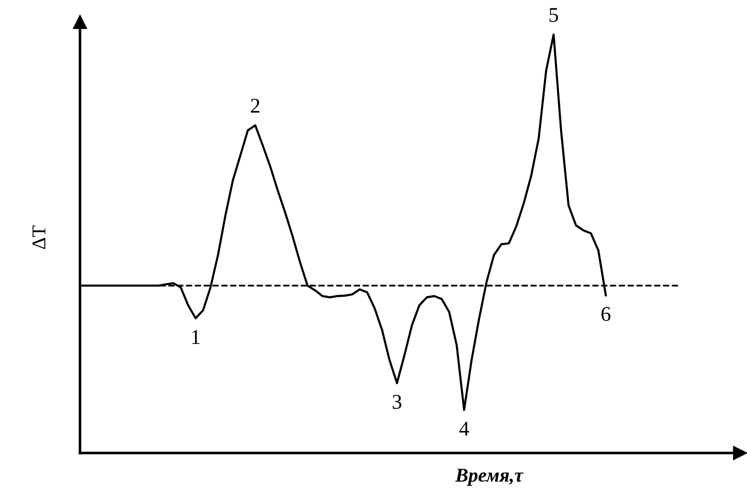 This screenshot has height=497, width=747. I want to click on annotation: 4, so click(464, 429).